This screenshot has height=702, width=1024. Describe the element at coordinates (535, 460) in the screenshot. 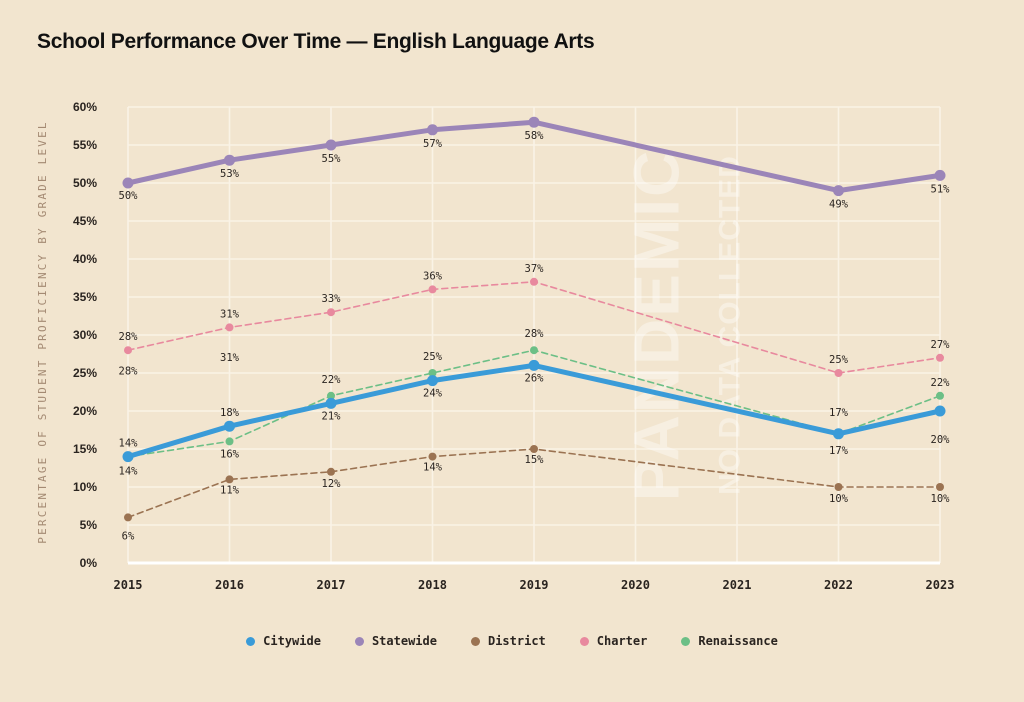

I see `data-label-district: 15%` at that location.